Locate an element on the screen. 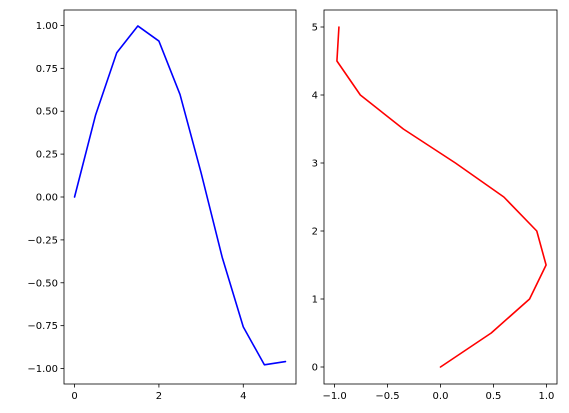  left-y-tick-label: 0.75 is located at coordinates (47, 69).